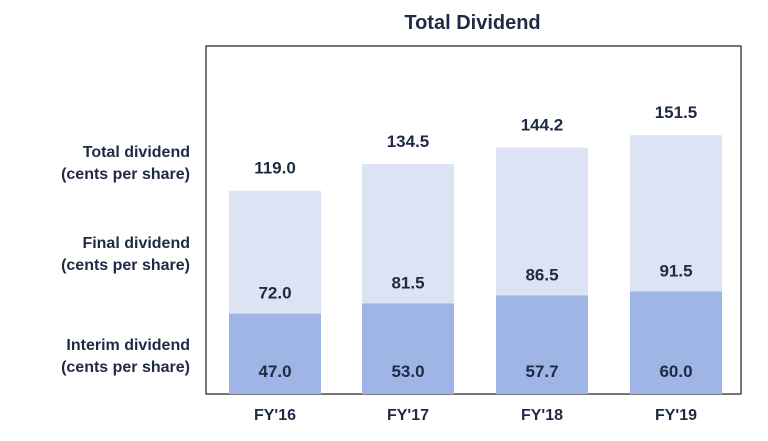 This screenshot has height=441, width=768. Describe the element at coordinates (676, 342) in the screenshot. I see `bar-interim-FY'19` at that location.